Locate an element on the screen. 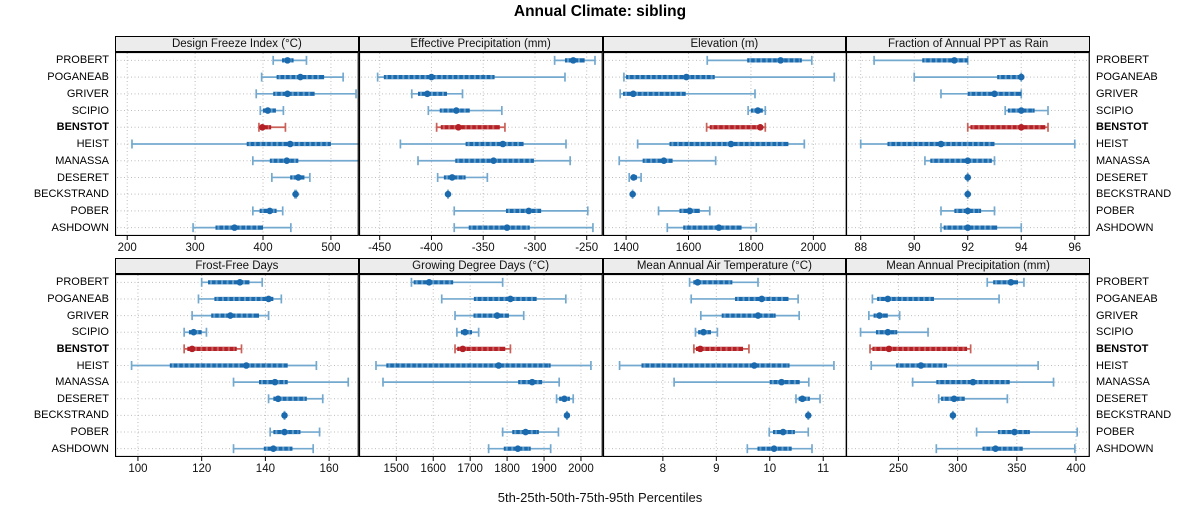 Image resolution: width=1200 pixels, height=525 pixels. panel-growing-degree-days-c is located at coordinates (480, 365).